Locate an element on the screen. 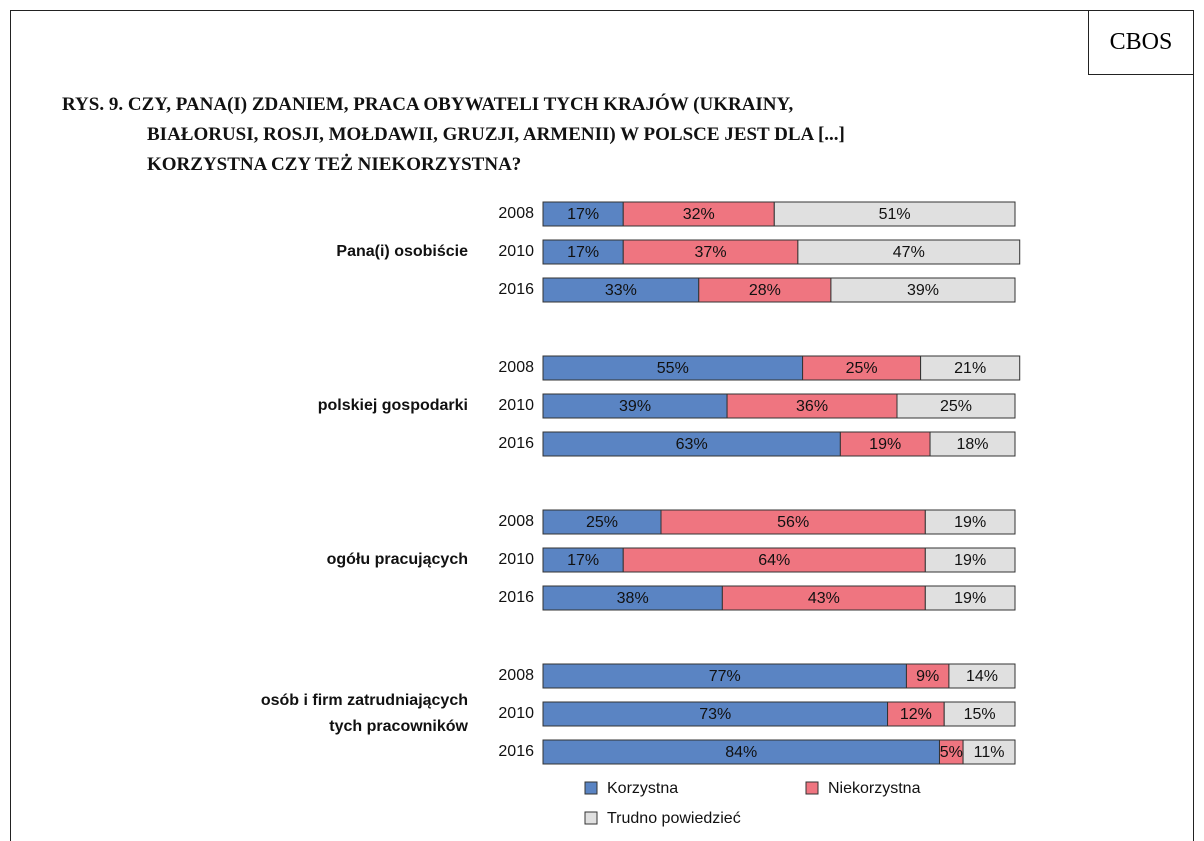  value-label: 73% is located at coordinates (715, 714).